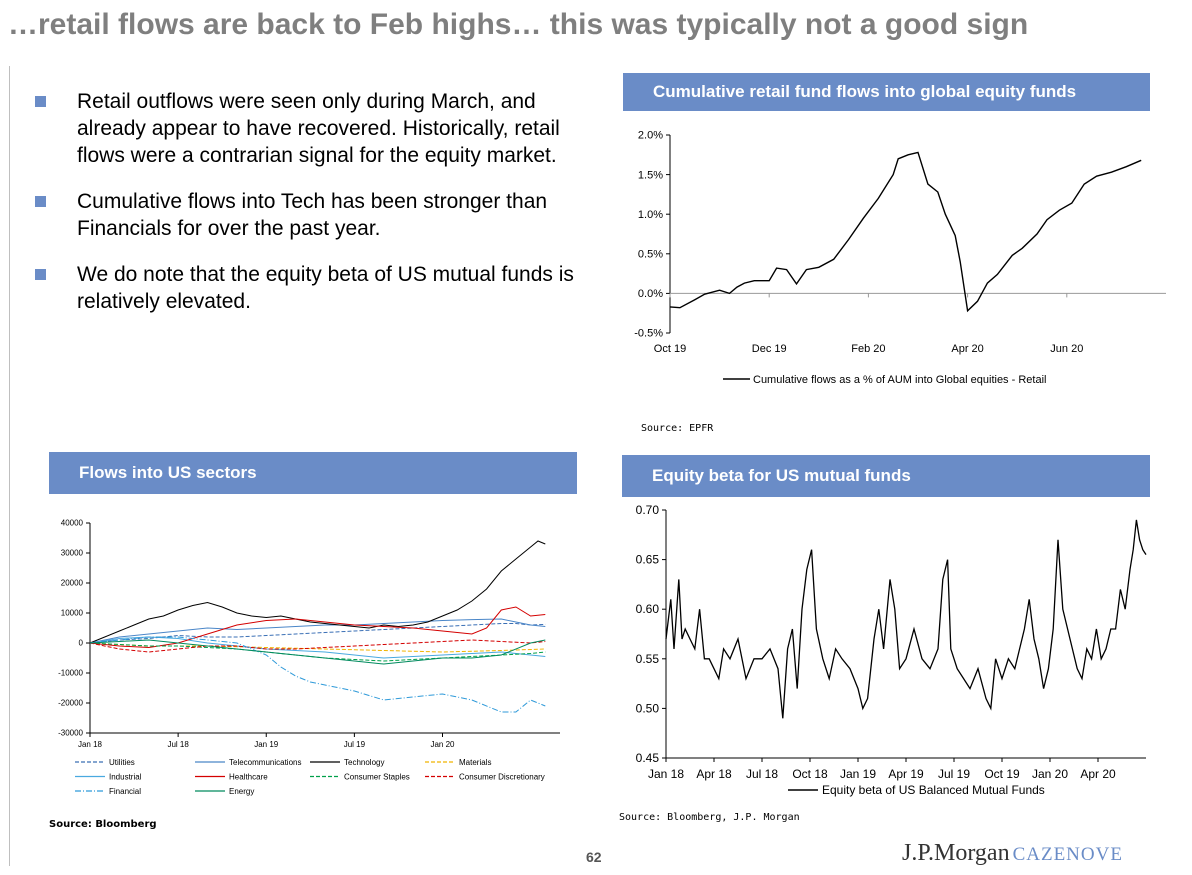  Describe the element at coordinates (906, 774) in the screenshot. I see `x-tick-label: Apr 19` at that location.